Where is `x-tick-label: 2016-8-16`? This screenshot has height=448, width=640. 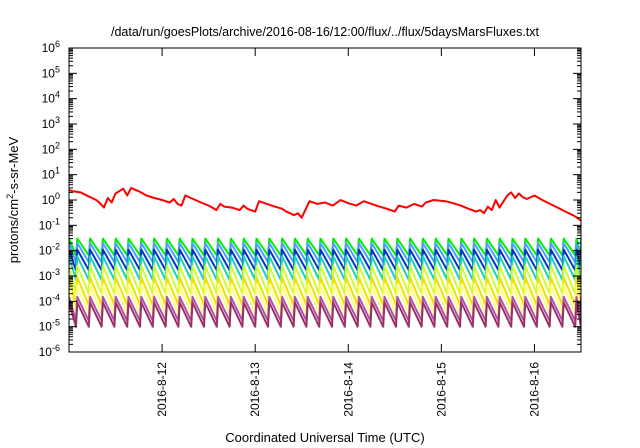
x-tick-label: 2016-8-16 is located at coordinates (534, 389).